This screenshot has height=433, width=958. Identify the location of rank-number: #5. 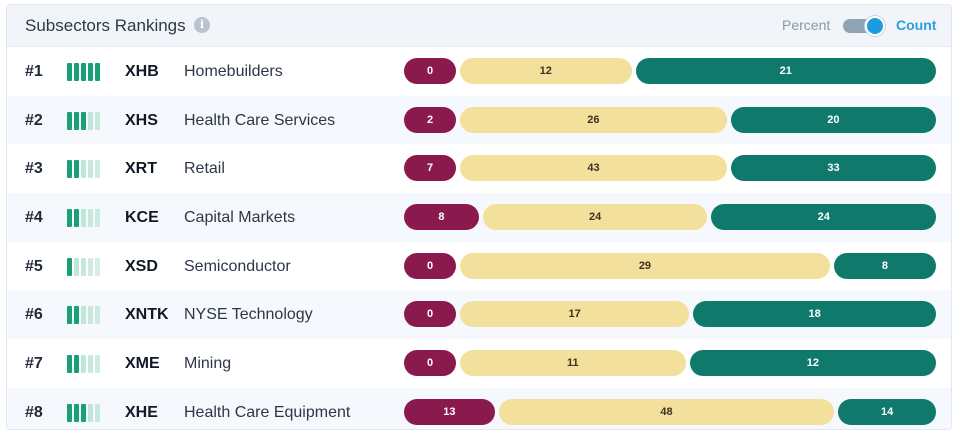
(34, 266).